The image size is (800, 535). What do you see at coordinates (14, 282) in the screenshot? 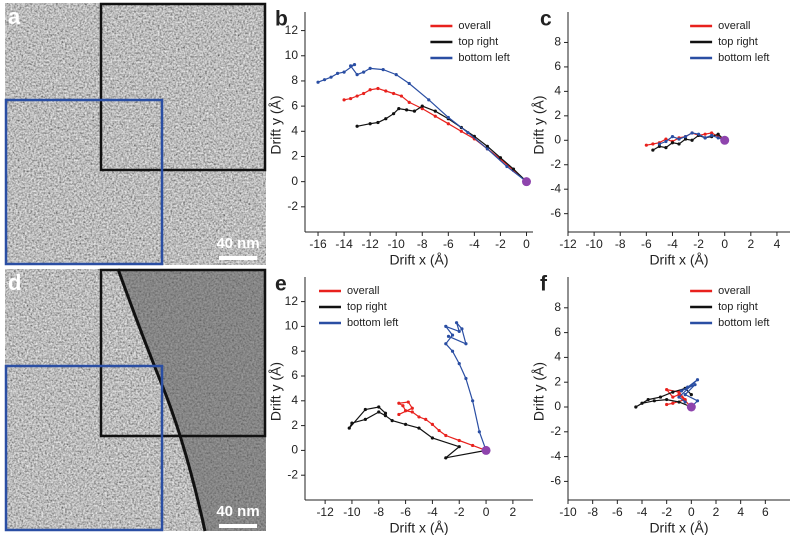
I see `panel-label: d` at bounding box center [14, 282].